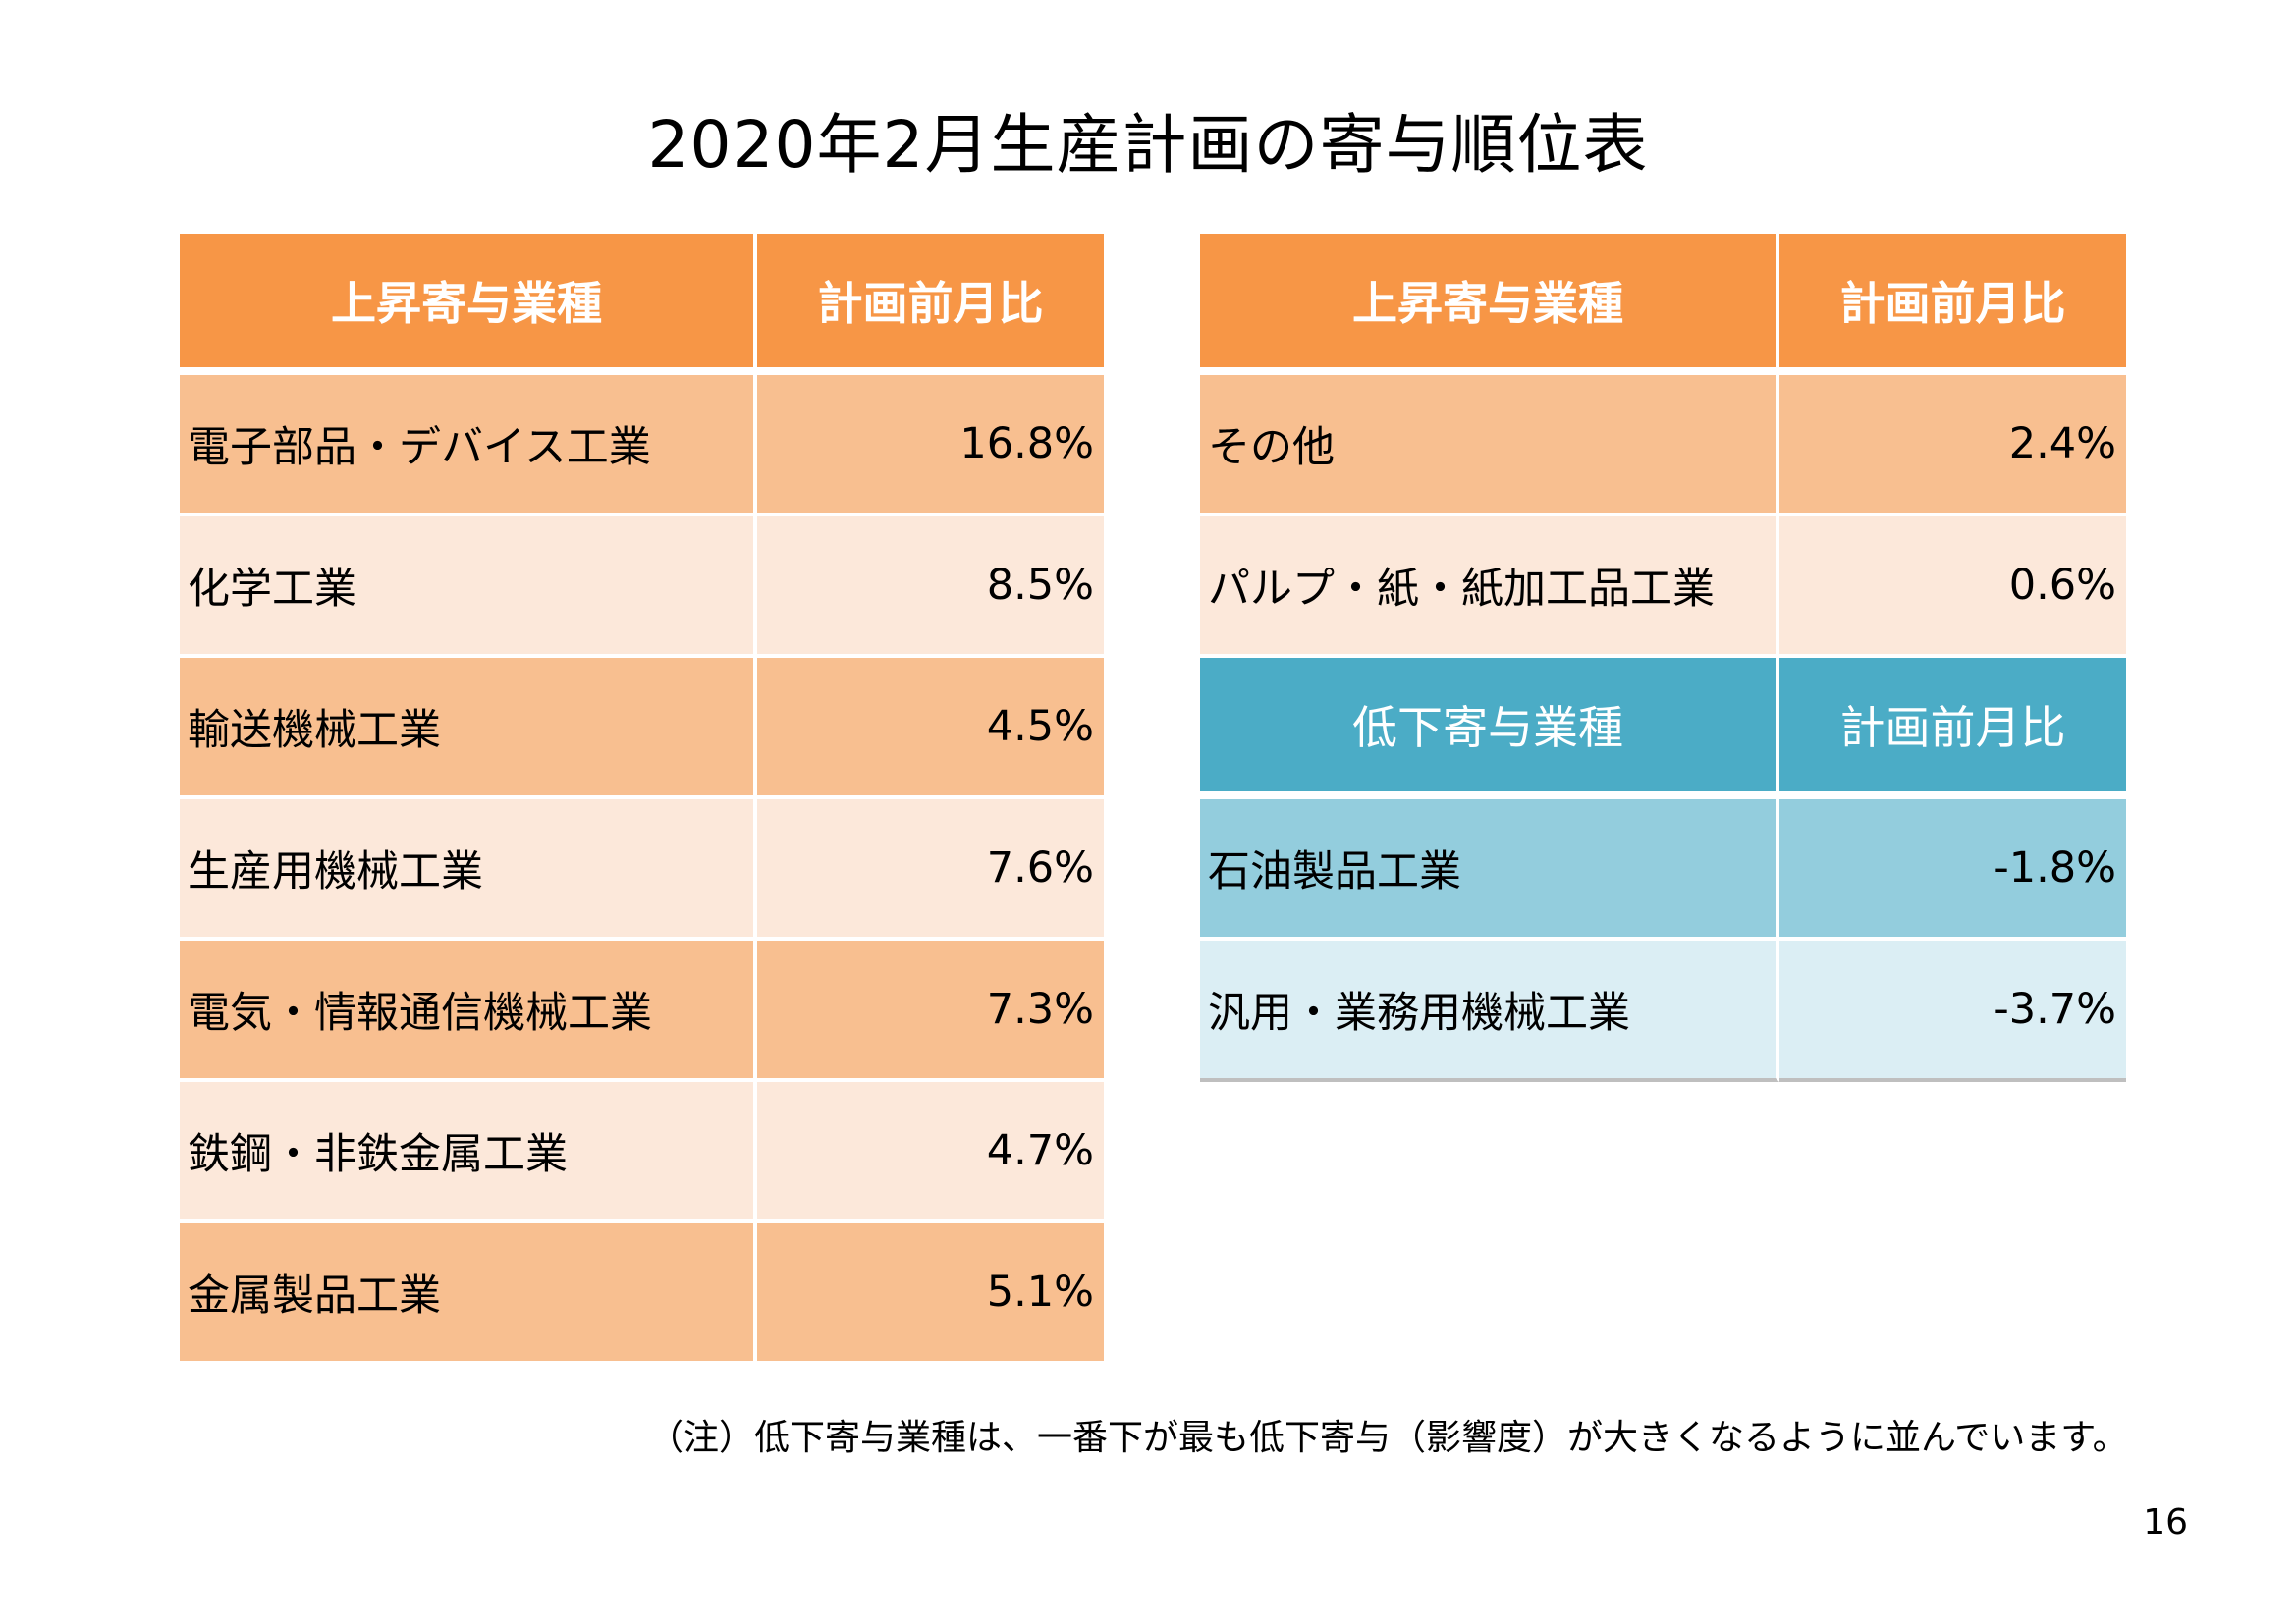  Describe the element at coordinates (930, 870) in the screenshot. I see `change-cell: 7.6%` at that location.